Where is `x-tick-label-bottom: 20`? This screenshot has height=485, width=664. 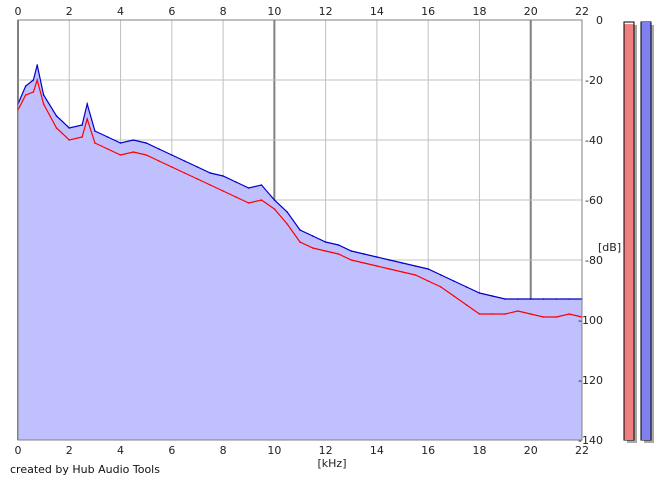 x-tick-label-bottom: 20 is located at coordinates (531, 450).